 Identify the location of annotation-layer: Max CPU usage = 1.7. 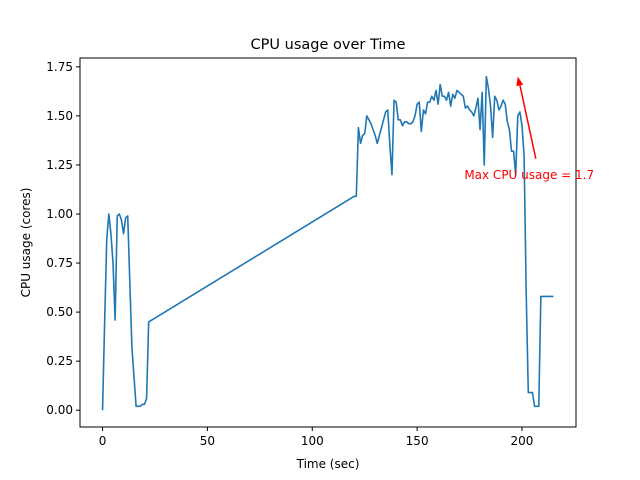
(529, 129).